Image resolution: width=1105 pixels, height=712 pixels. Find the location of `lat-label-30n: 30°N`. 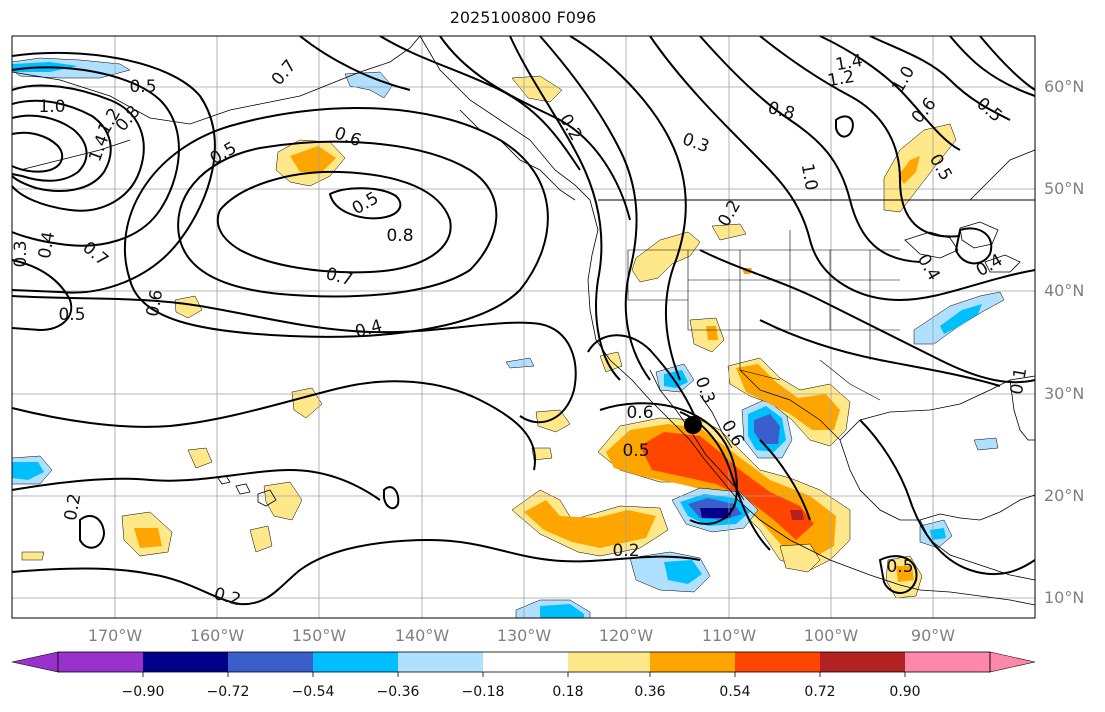

lat-label-30n: 30°N is located at coordinates (1064, 393).